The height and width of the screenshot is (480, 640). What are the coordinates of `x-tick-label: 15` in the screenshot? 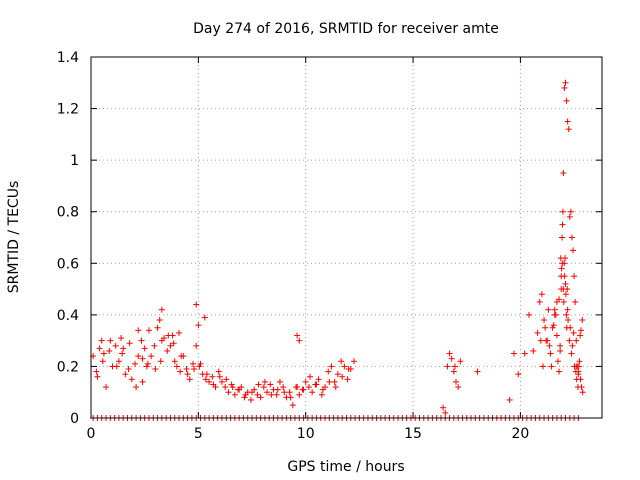 It's located at (413, 434).